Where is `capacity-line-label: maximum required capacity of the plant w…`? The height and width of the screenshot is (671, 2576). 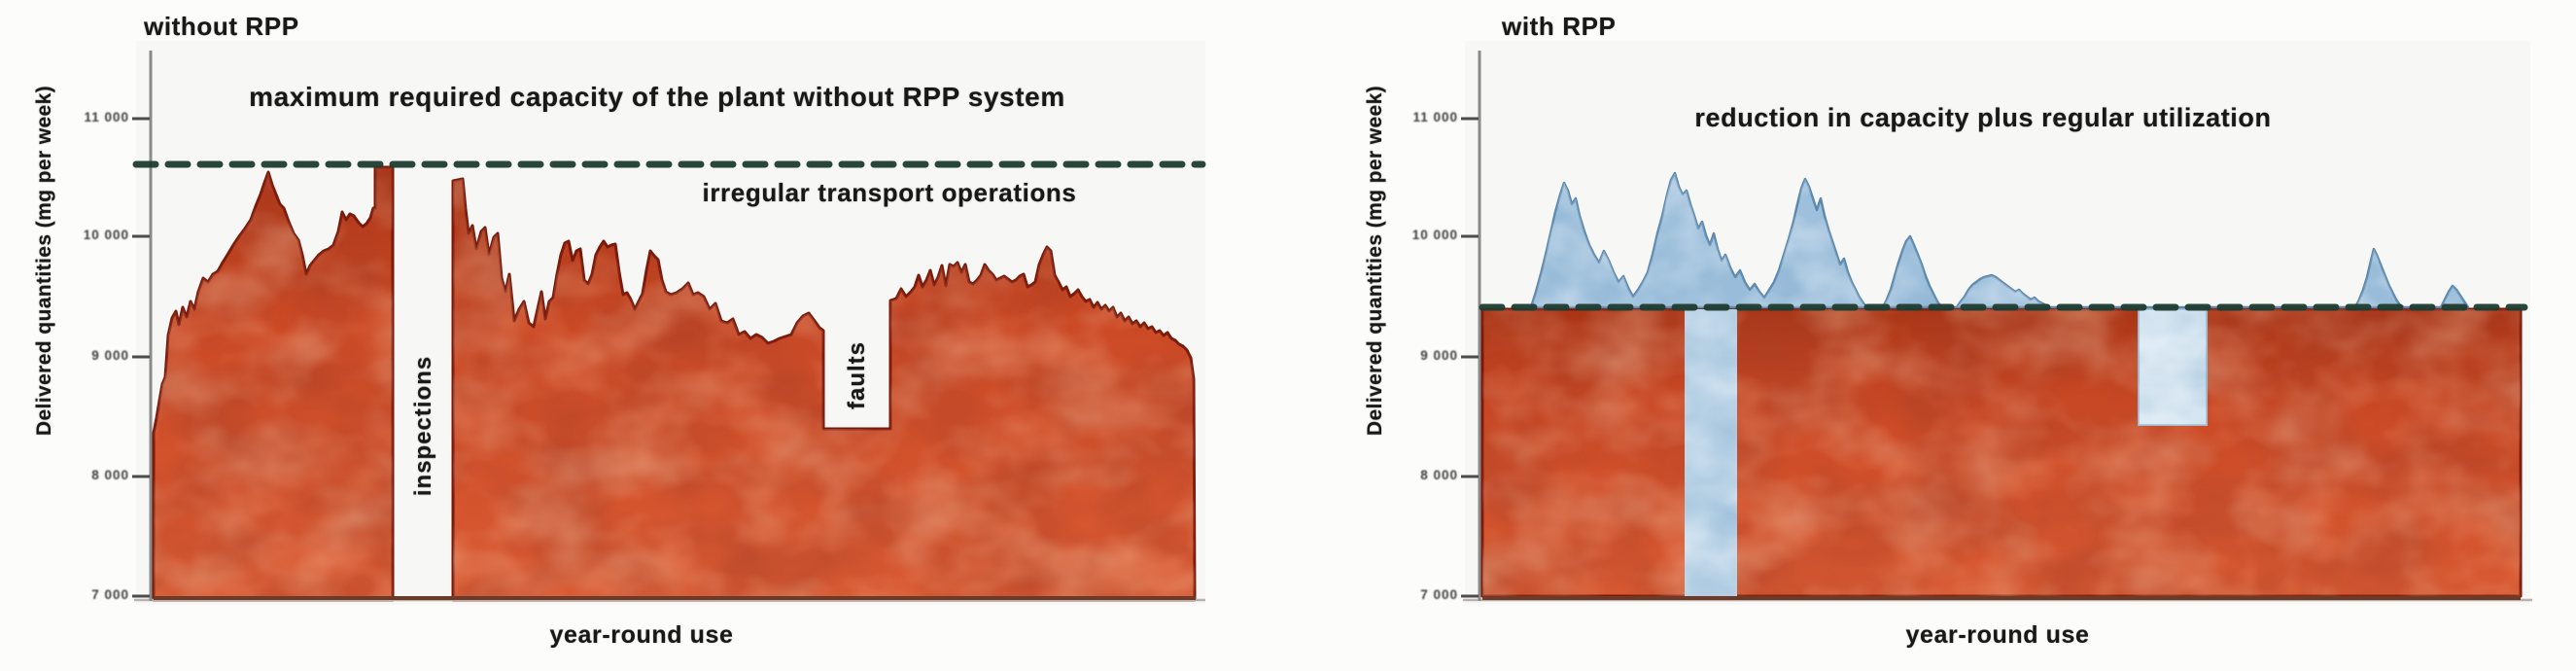
capacity-line-label: maximum required capacity of the plant w… is located at coordinates (657, 97).